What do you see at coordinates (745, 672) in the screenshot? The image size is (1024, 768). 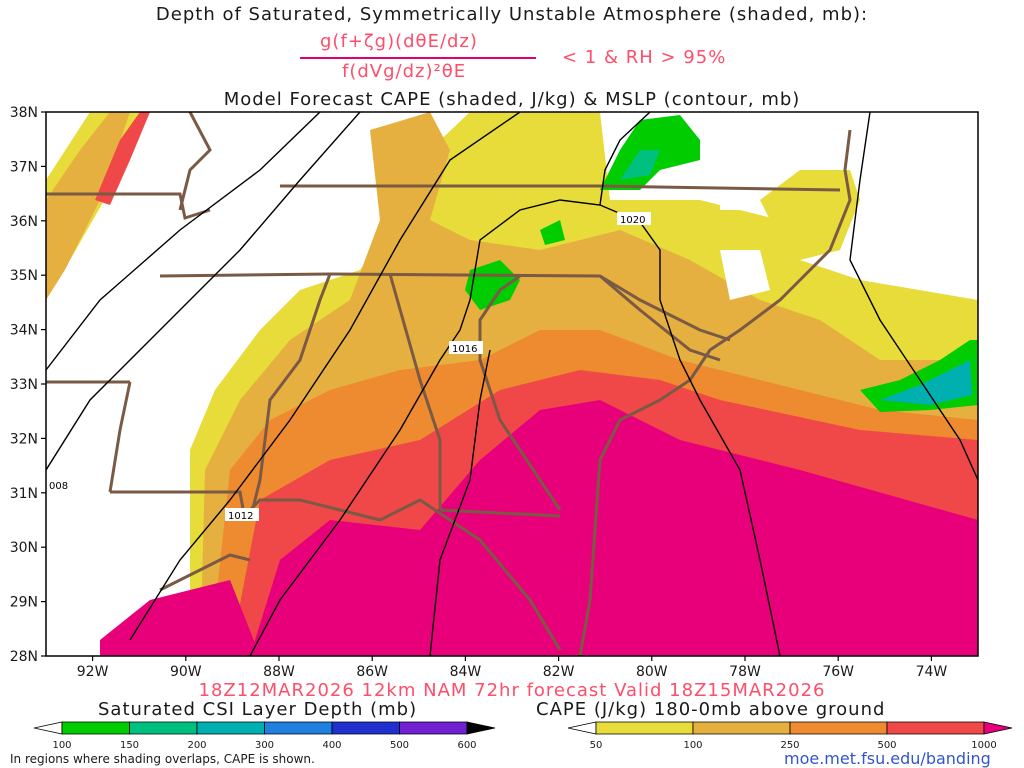 I see `lon-tick-label: 78W` at bounding box center [745, 672].